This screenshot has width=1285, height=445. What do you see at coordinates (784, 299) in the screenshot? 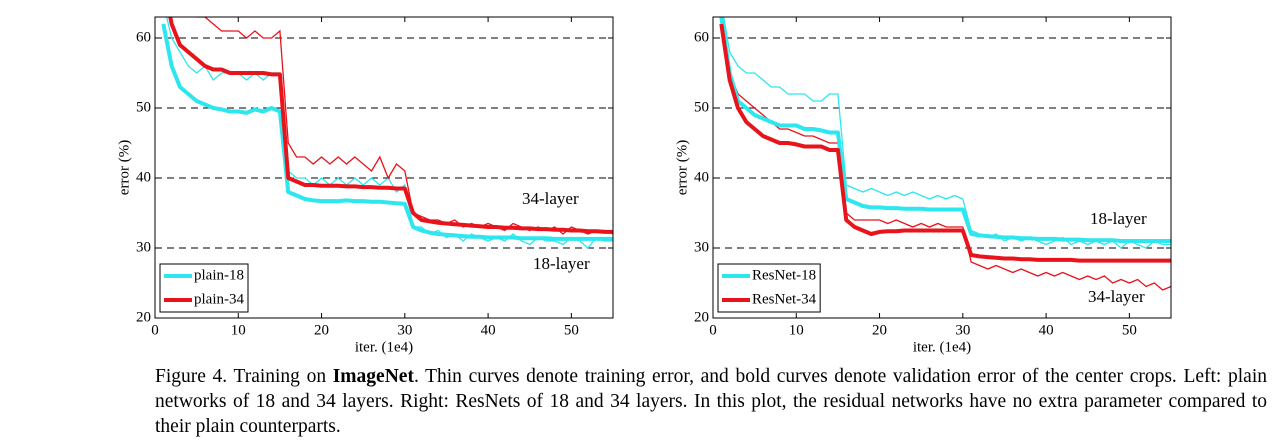
I see `legend-label: ResNet-34` at bounding box center [784, 299].